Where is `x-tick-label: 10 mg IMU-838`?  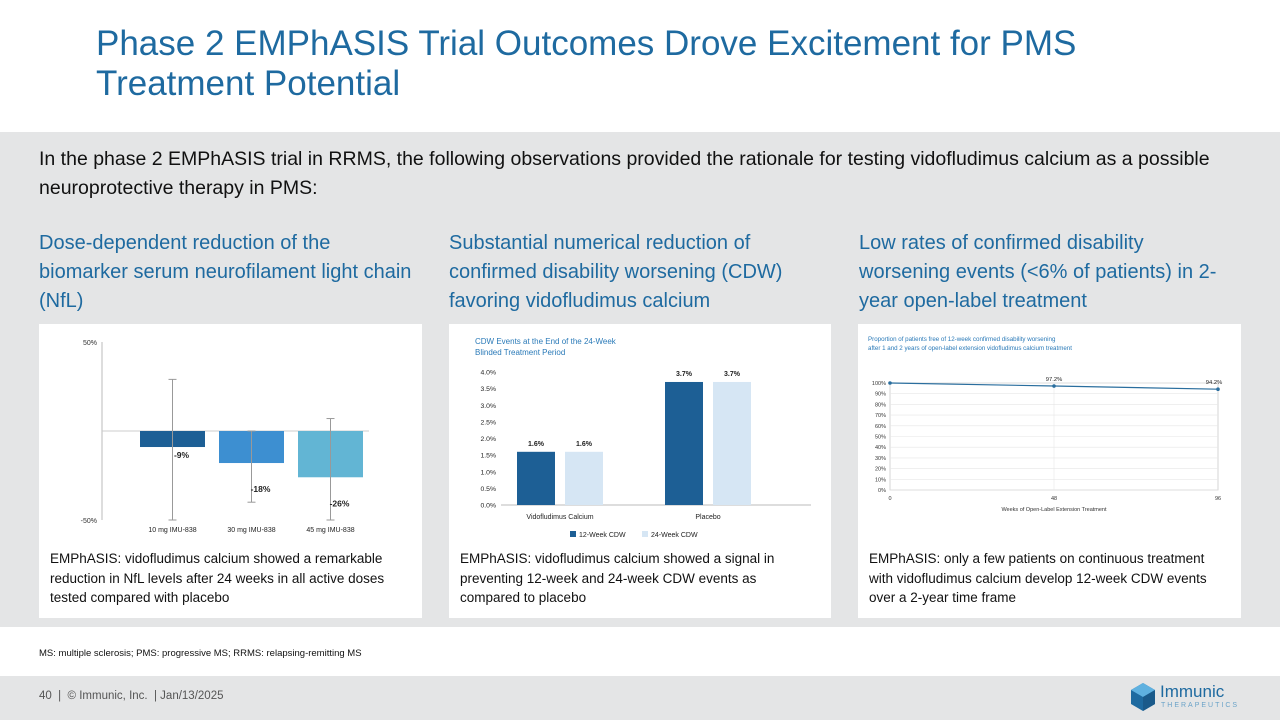 x-tick-label: 10 mg IMU-838 is located at coordinates (172, 530).